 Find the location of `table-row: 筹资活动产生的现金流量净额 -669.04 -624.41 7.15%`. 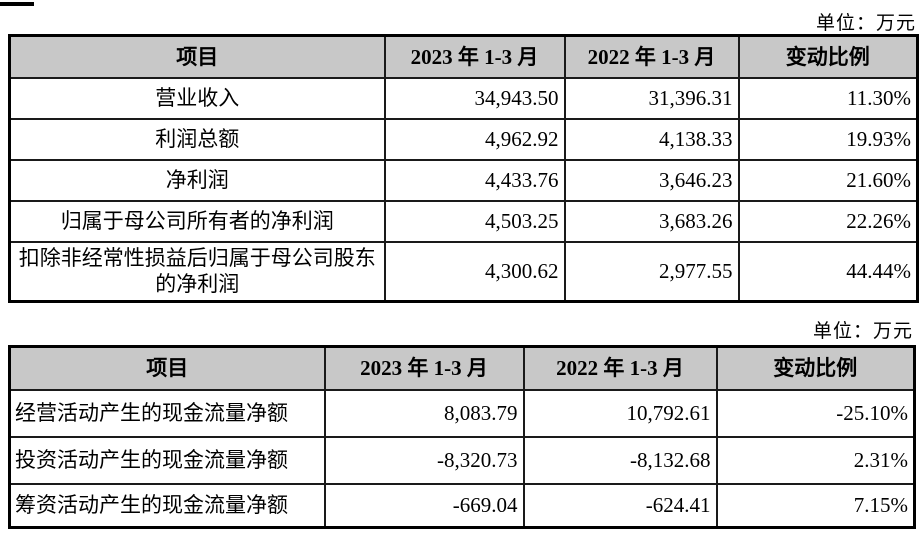

table-row: 筹资活动产生的现金流量净额 -669.04 -624.41 7.15% is located at coordinates (462, 505).